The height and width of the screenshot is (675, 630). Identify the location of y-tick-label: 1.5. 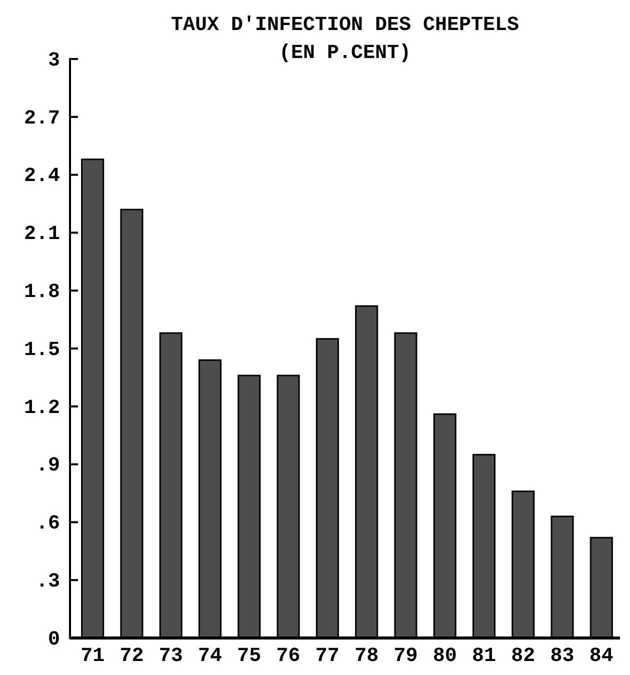
(42, 350).